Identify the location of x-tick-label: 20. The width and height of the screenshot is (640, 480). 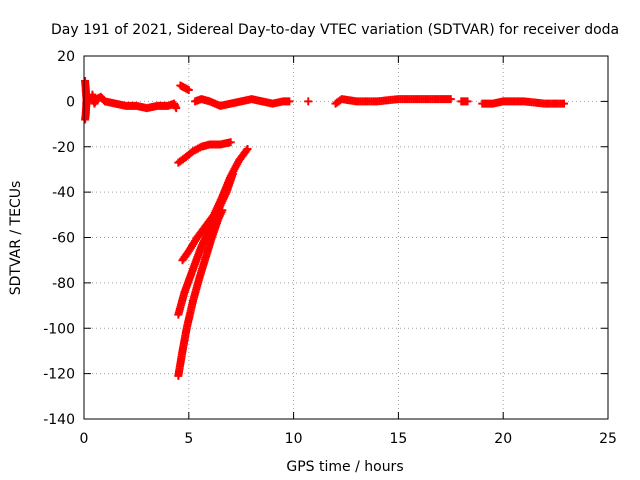
(503, 439).